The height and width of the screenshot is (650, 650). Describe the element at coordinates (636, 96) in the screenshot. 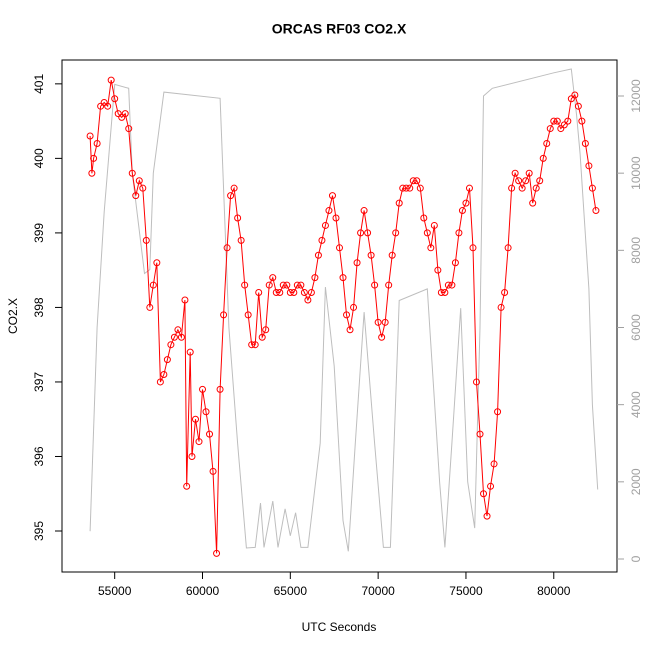

I see `y2-tick-label: 12000` at that location.